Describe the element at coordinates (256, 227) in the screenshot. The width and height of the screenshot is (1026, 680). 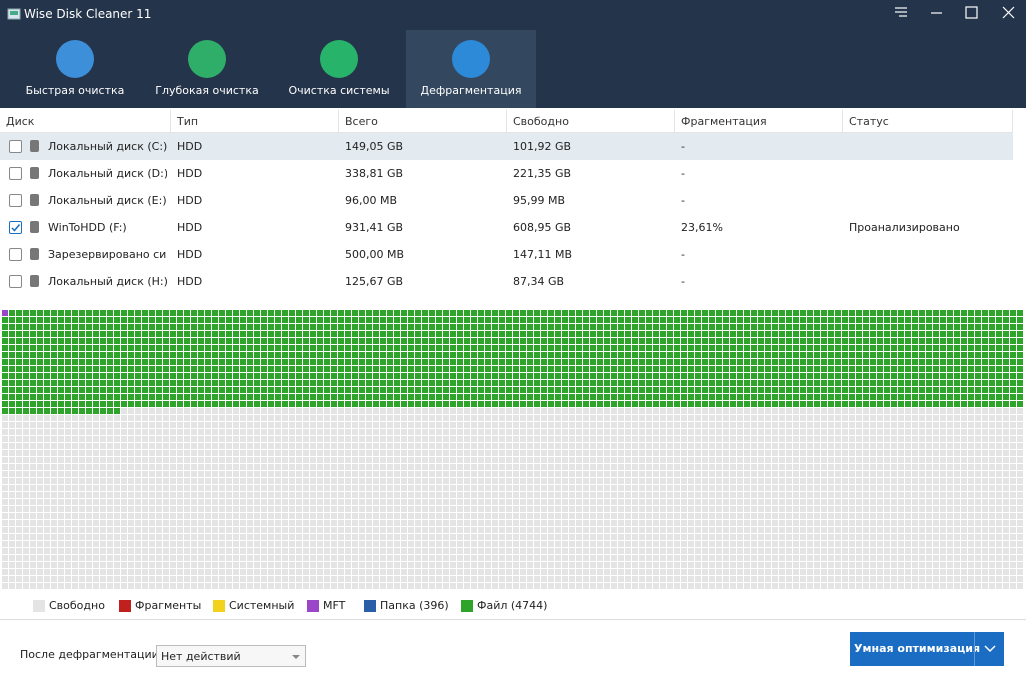
I see `table-cell: HDD` at that location.